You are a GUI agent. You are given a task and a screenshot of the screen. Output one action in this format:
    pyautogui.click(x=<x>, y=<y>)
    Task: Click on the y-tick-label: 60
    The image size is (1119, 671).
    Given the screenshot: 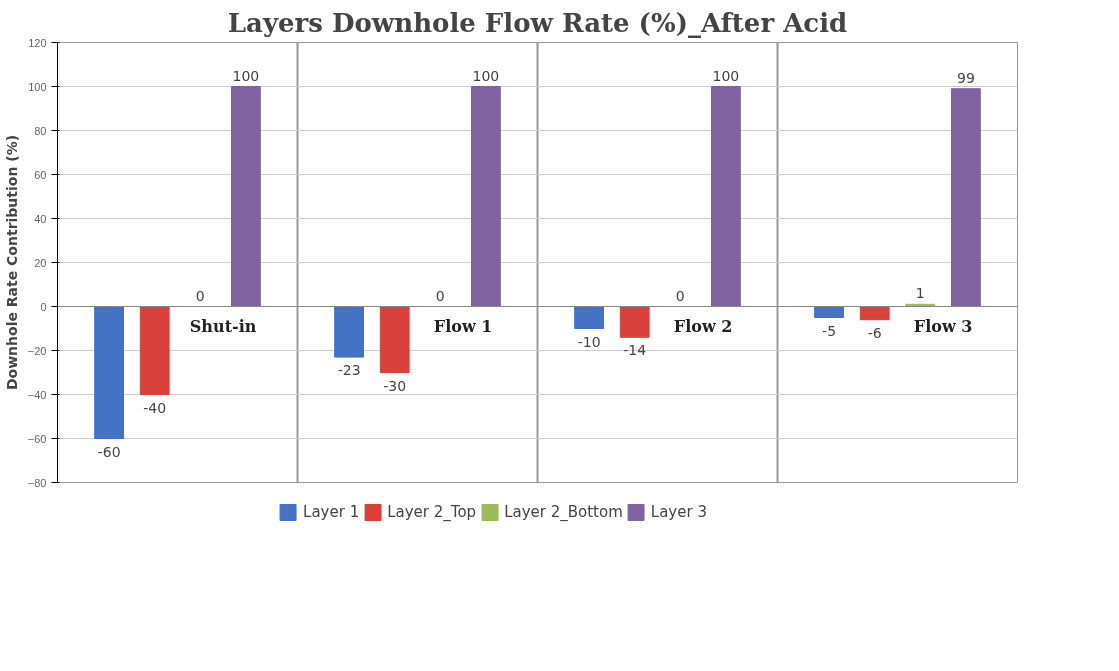 What is the action you would take?
    pyautogui.click(x=40, y=174)
    